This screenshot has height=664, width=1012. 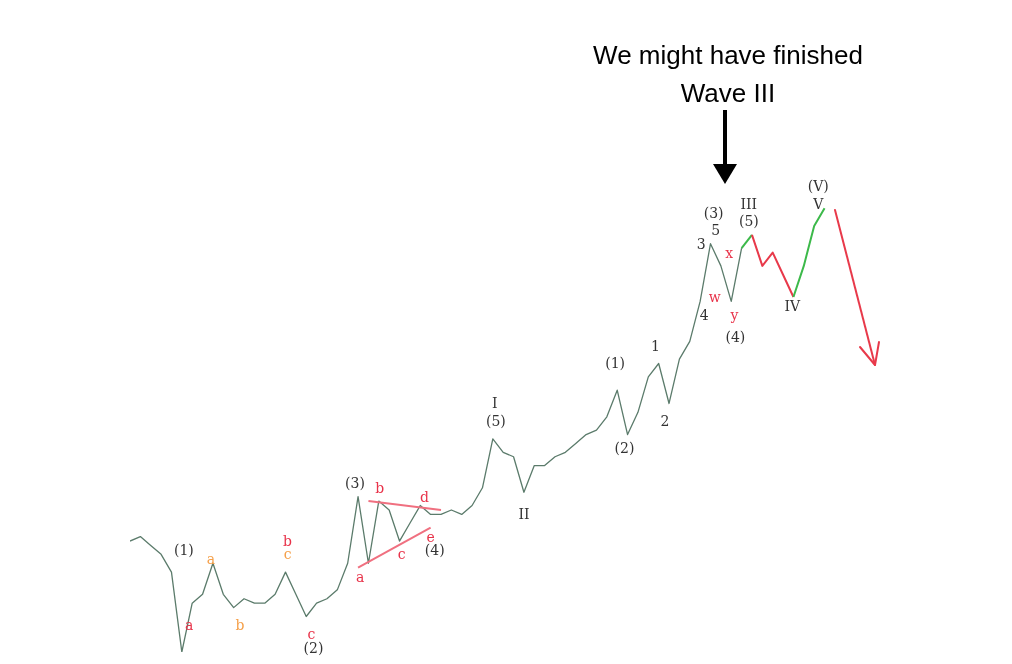 I want to click on annotation: V, so click(x=818, y=203).